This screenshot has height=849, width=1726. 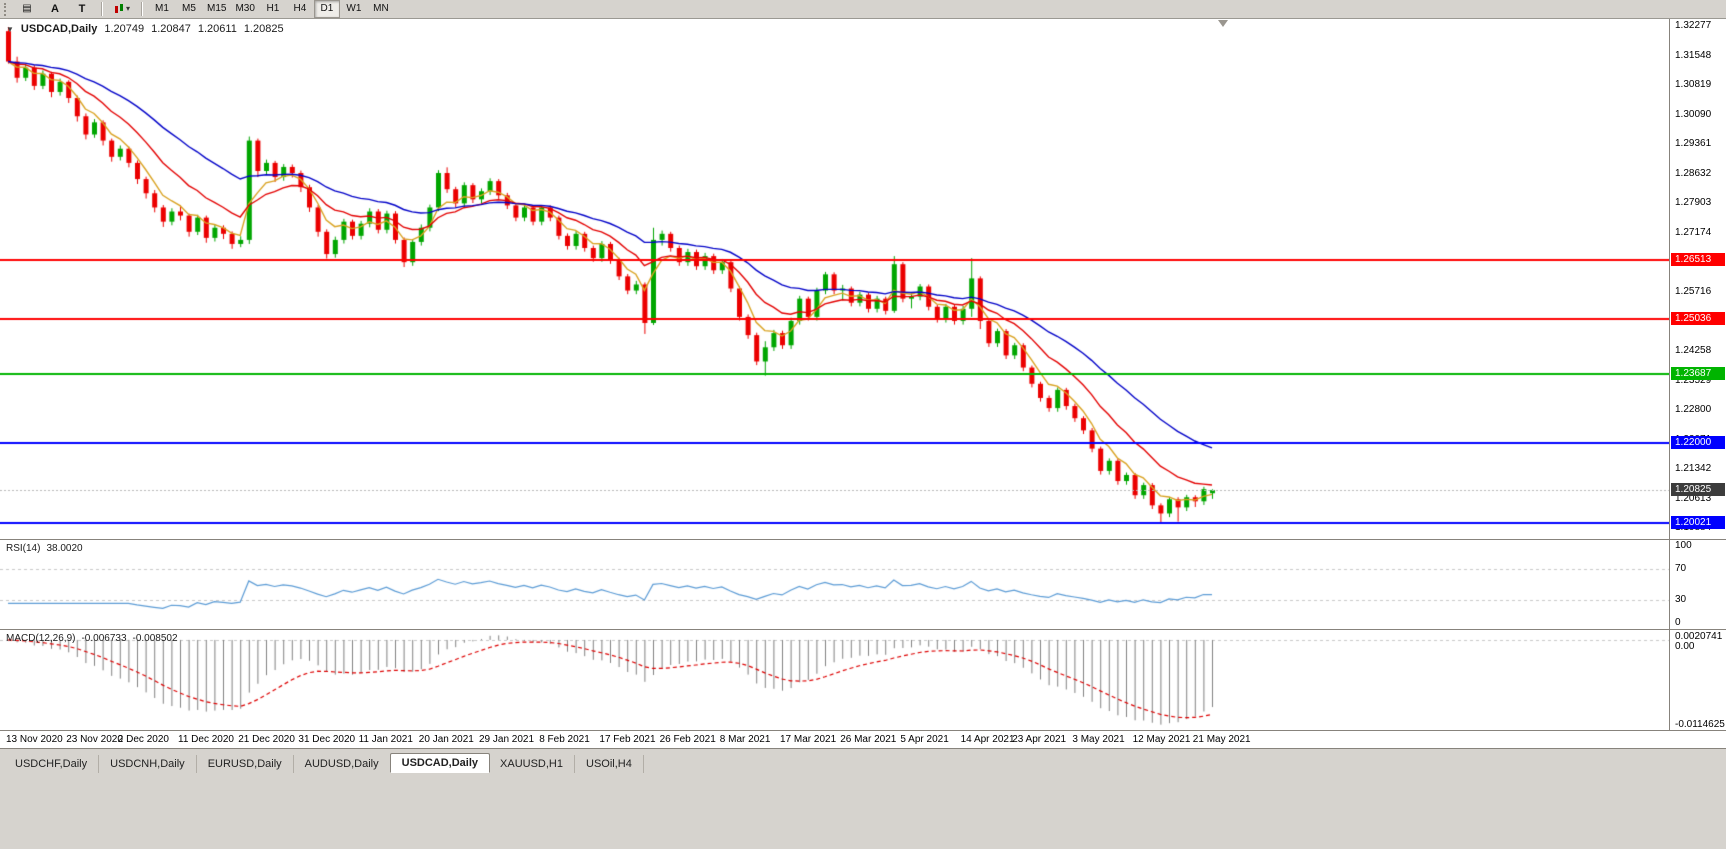 What do you see at coordinates (94, 739) in the screenshot?
I see `date-axis-label: 23 Nov 2020` at bounding box center [94, 739].